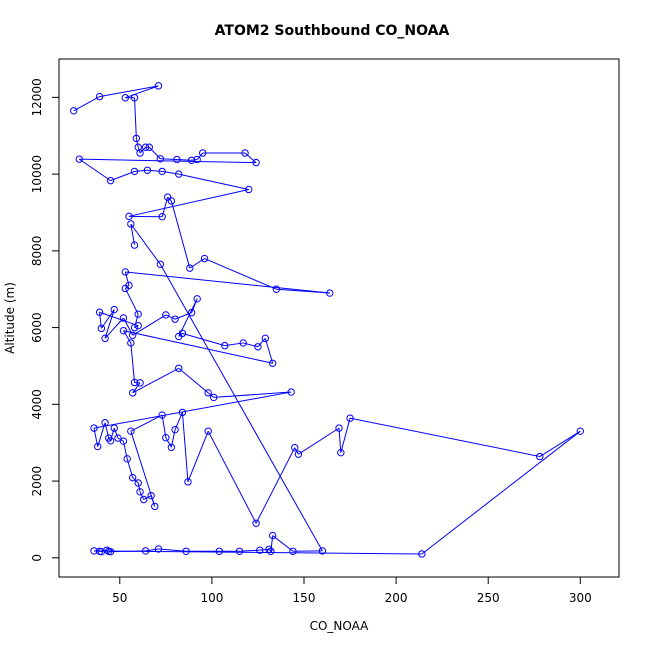 The width and height of the screenshot is (650, 650). What do you see at coordinates (488, 598) in the screenshot?
I see `x-tick-label: 250` at bounding box center [488, 598].